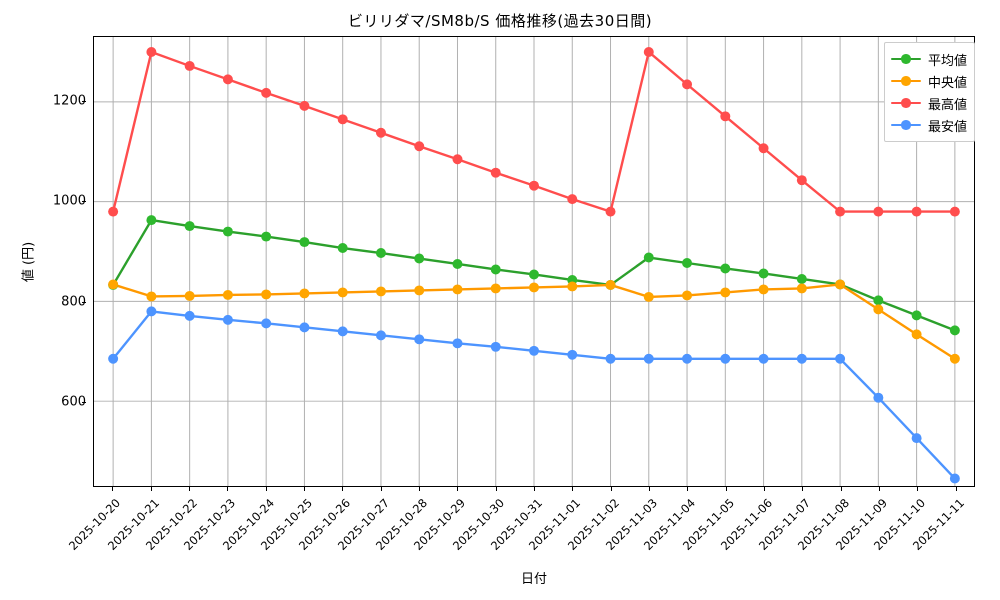 This screenshot has height=600, width=1000. I want to click on y-tick-label: 600, so click(73, 402).